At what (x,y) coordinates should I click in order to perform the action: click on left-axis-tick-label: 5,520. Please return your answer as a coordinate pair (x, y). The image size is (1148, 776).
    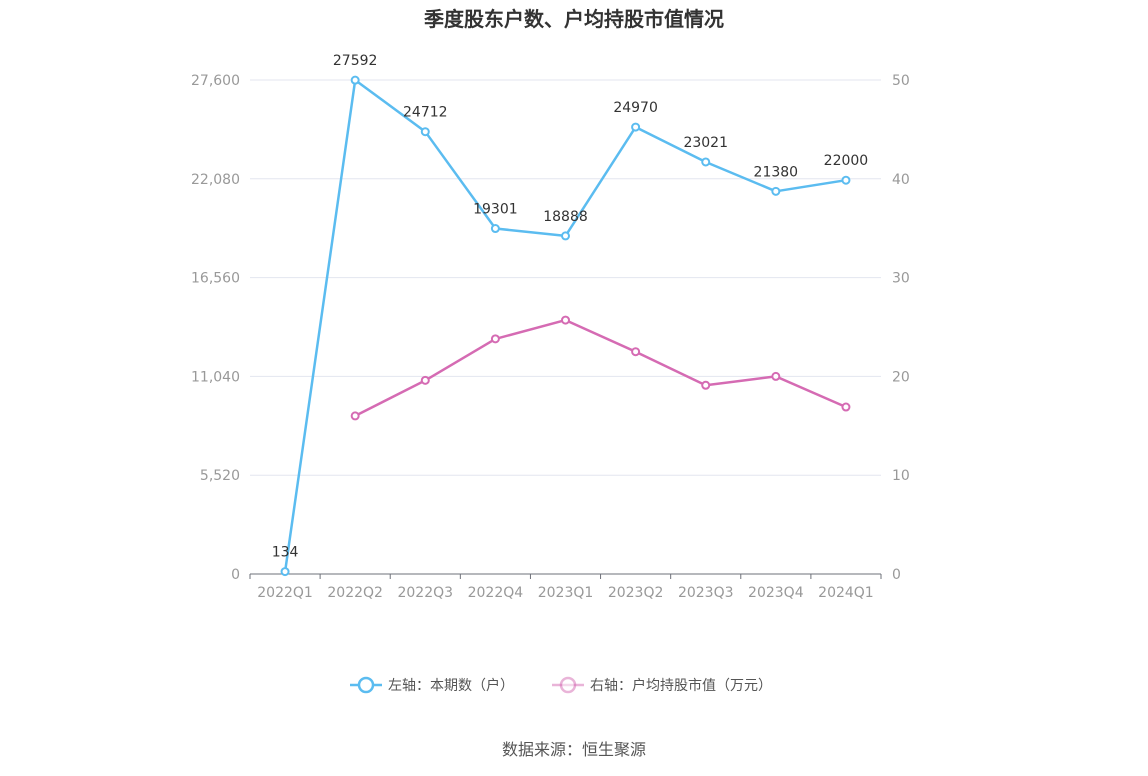
    Looking at the image, I should click on (220, 476).